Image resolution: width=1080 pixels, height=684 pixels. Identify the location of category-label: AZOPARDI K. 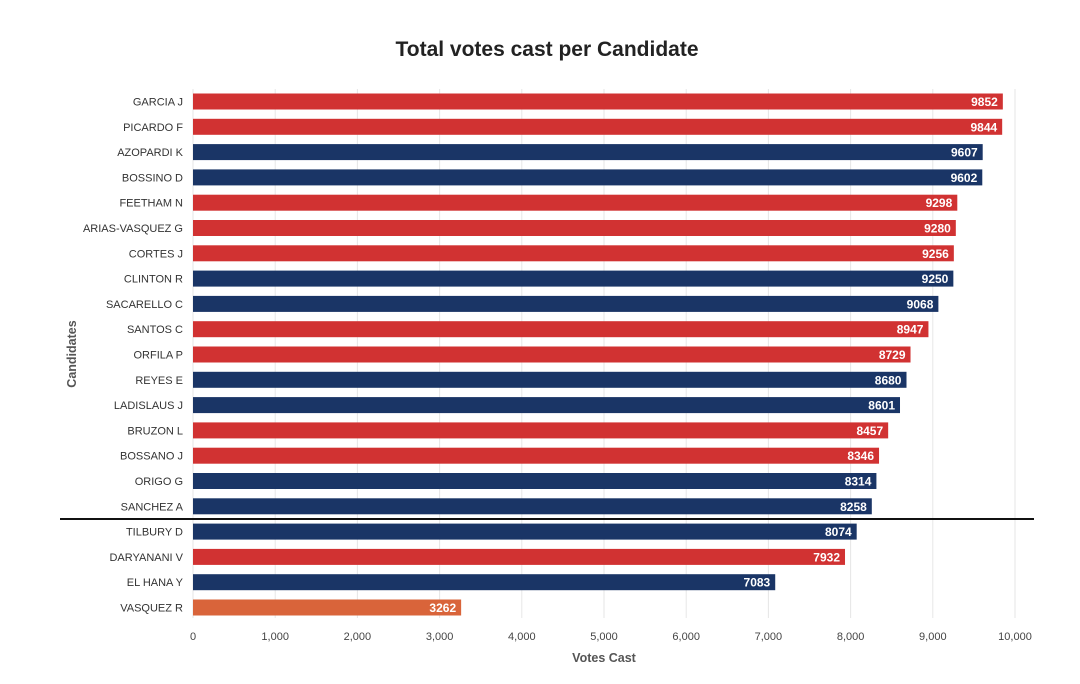
(150, 153).